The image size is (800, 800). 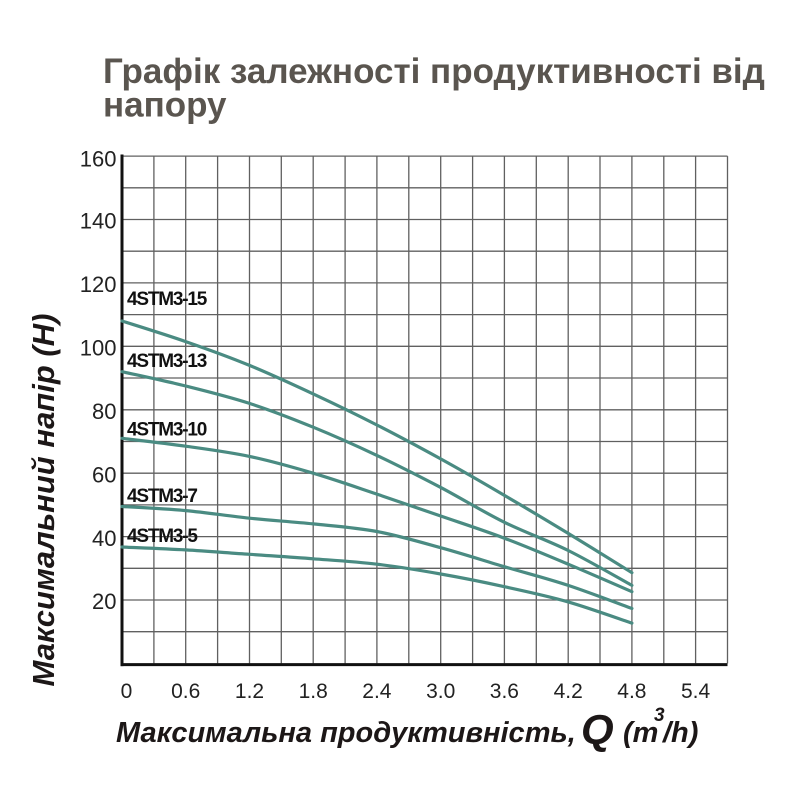 What do you see at coordinates (631, 691) in the screenshot?
I see `svg-text: 4.8` at bounding box center [631, 691].